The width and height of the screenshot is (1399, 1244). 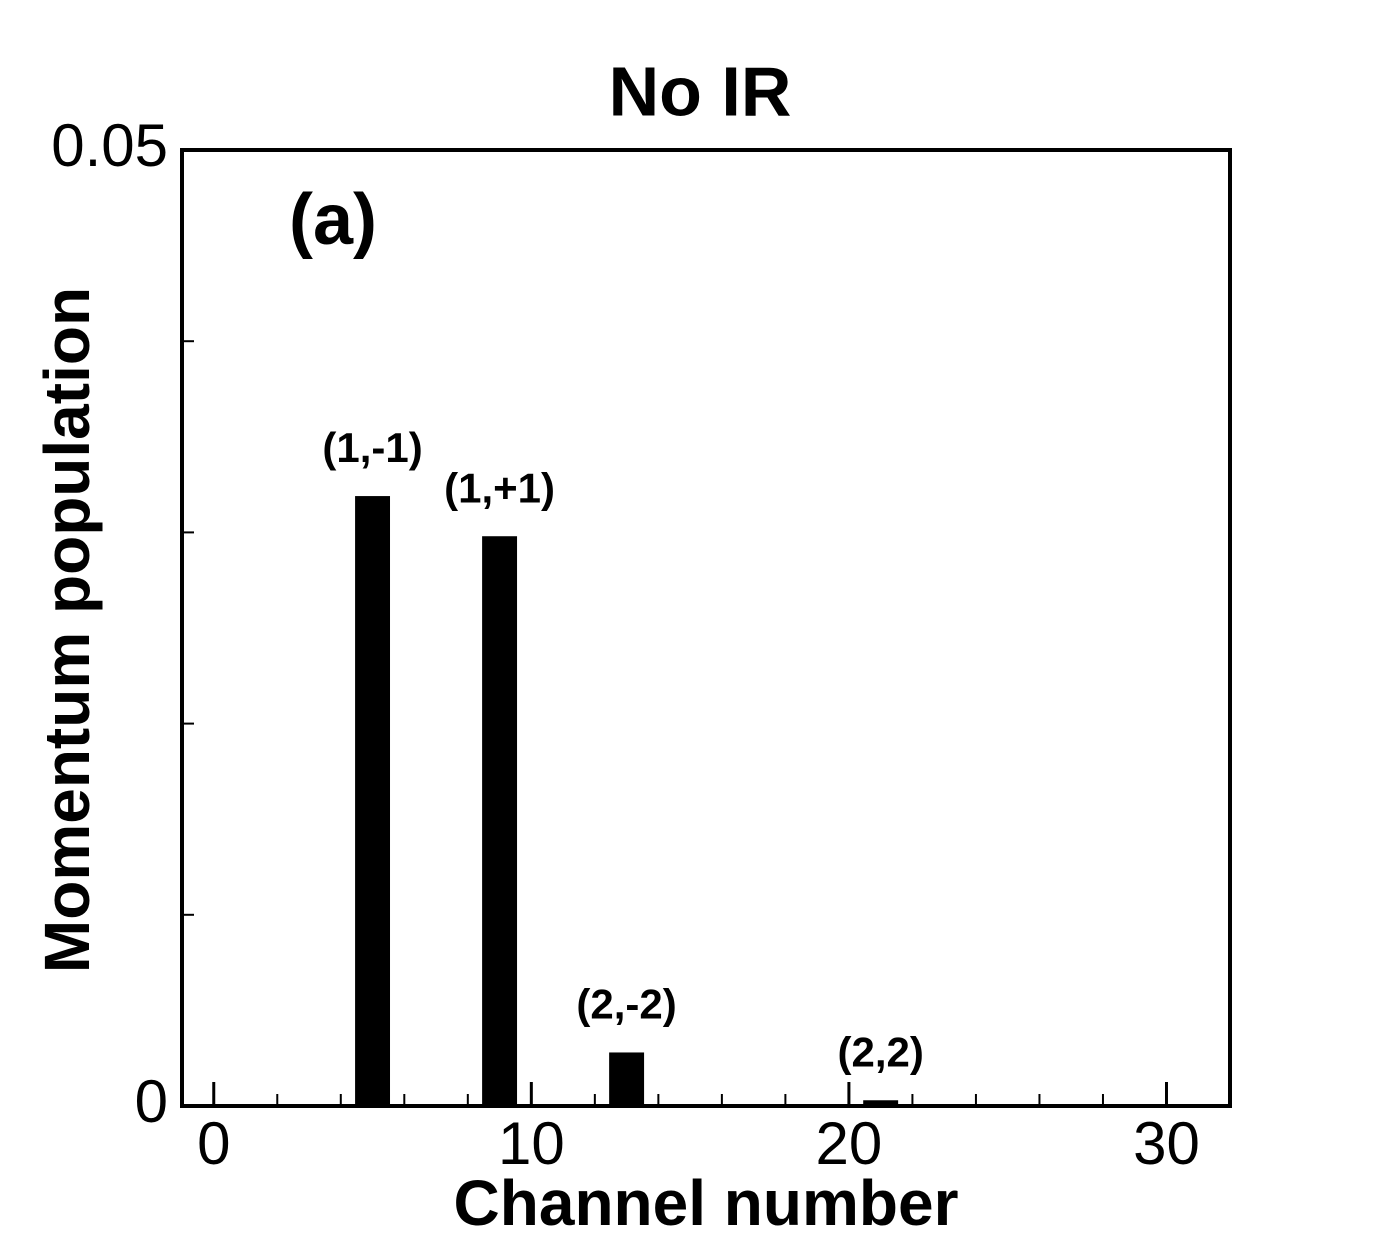 What do you see at coordinates (531, 1143) in the screenshot?
I see `x-tick-label: 10` at bounding box center [531, 1143].